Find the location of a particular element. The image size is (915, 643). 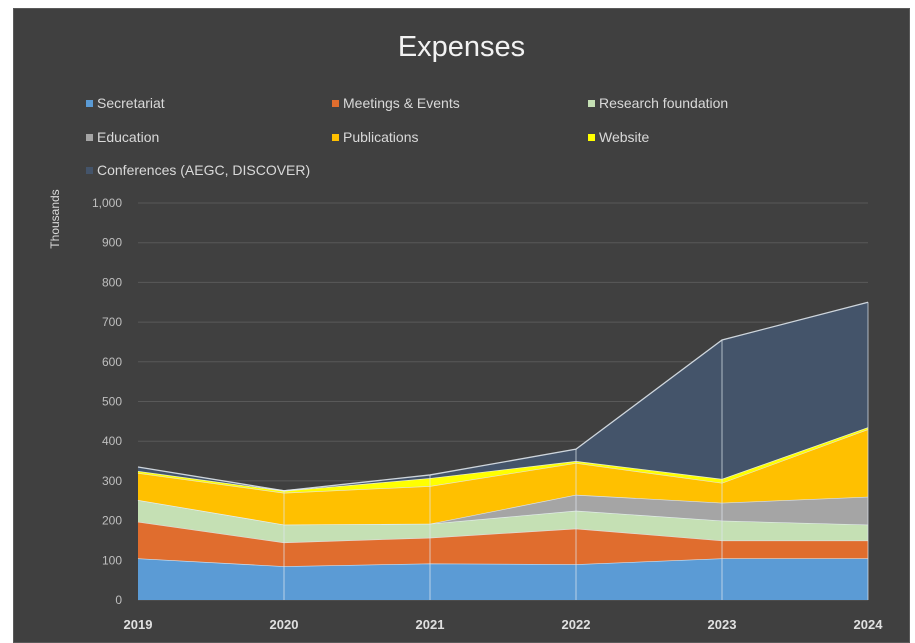

x-tick-label: 2020 is located at coordinates (284, 624).